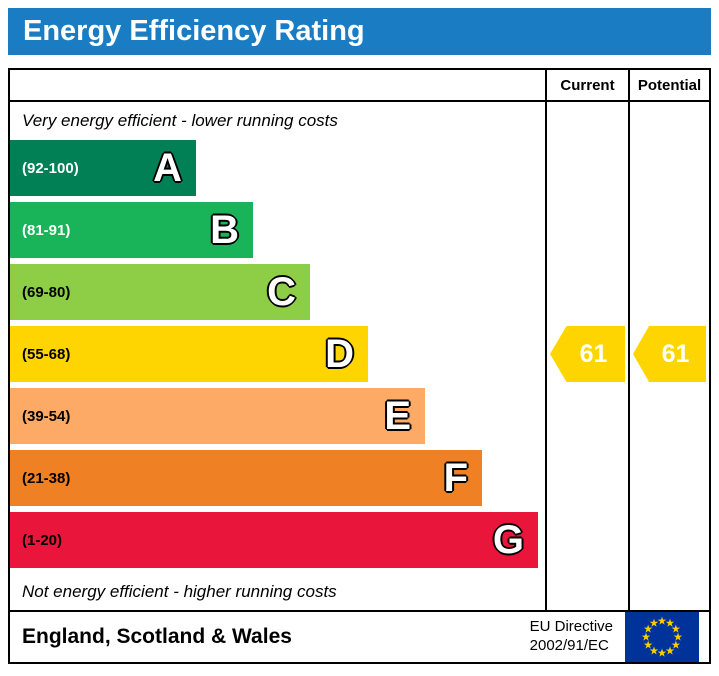 The image size is (719, 676). I want to click on band-row-b: (81-91) B, so click(277, 233).